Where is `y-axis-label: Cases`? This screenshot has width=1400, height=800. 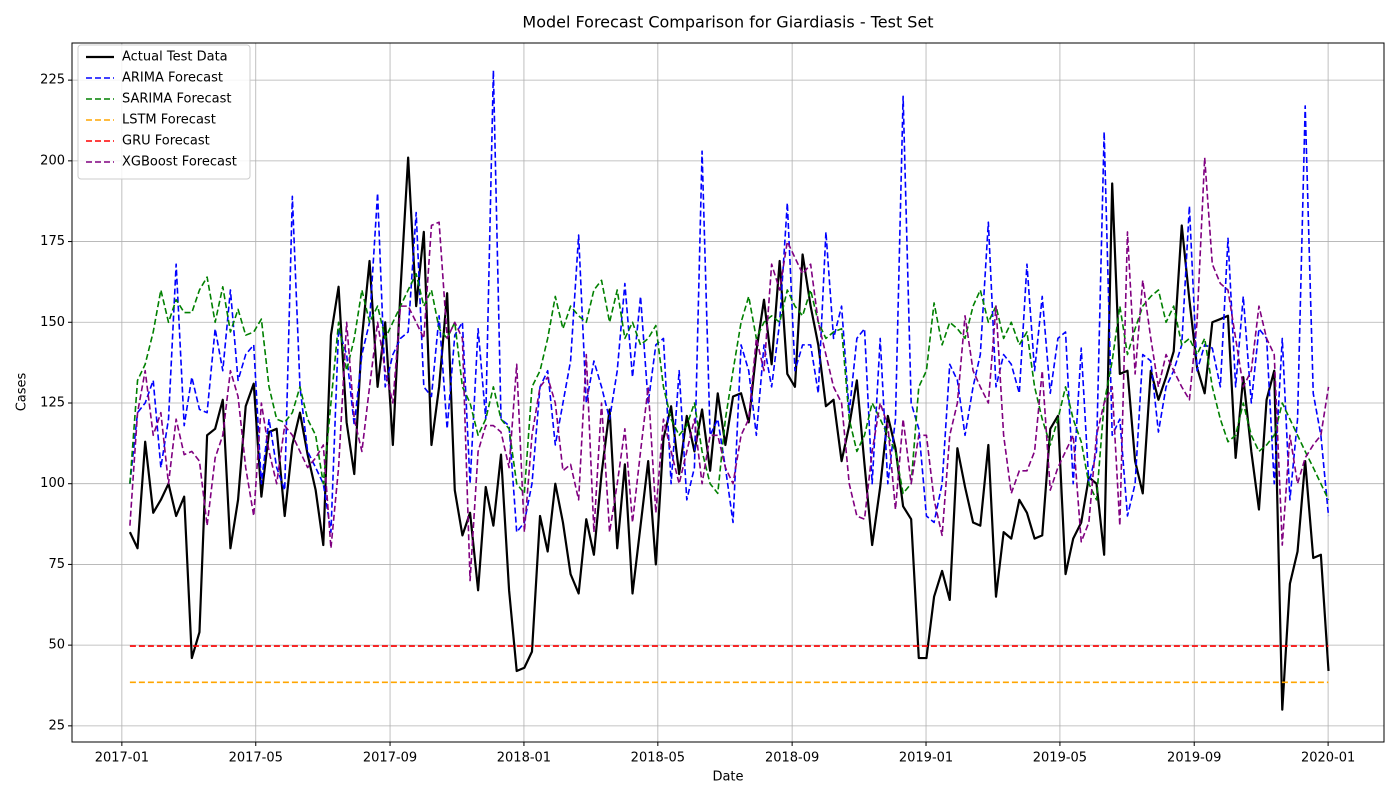 y-axis-label: Cases is located at coordinates (22, 391).